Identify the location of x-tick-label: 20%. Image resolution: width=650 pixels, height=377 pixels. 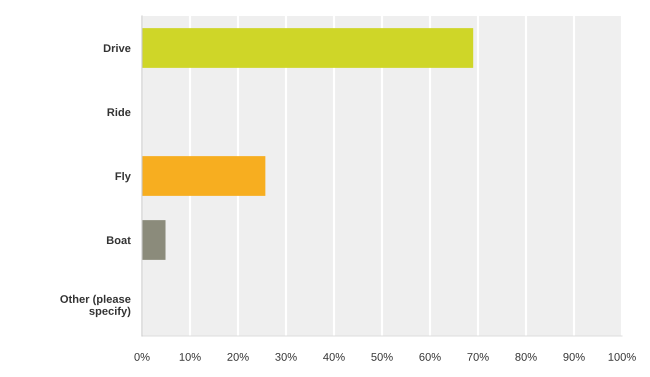
(238, 356).